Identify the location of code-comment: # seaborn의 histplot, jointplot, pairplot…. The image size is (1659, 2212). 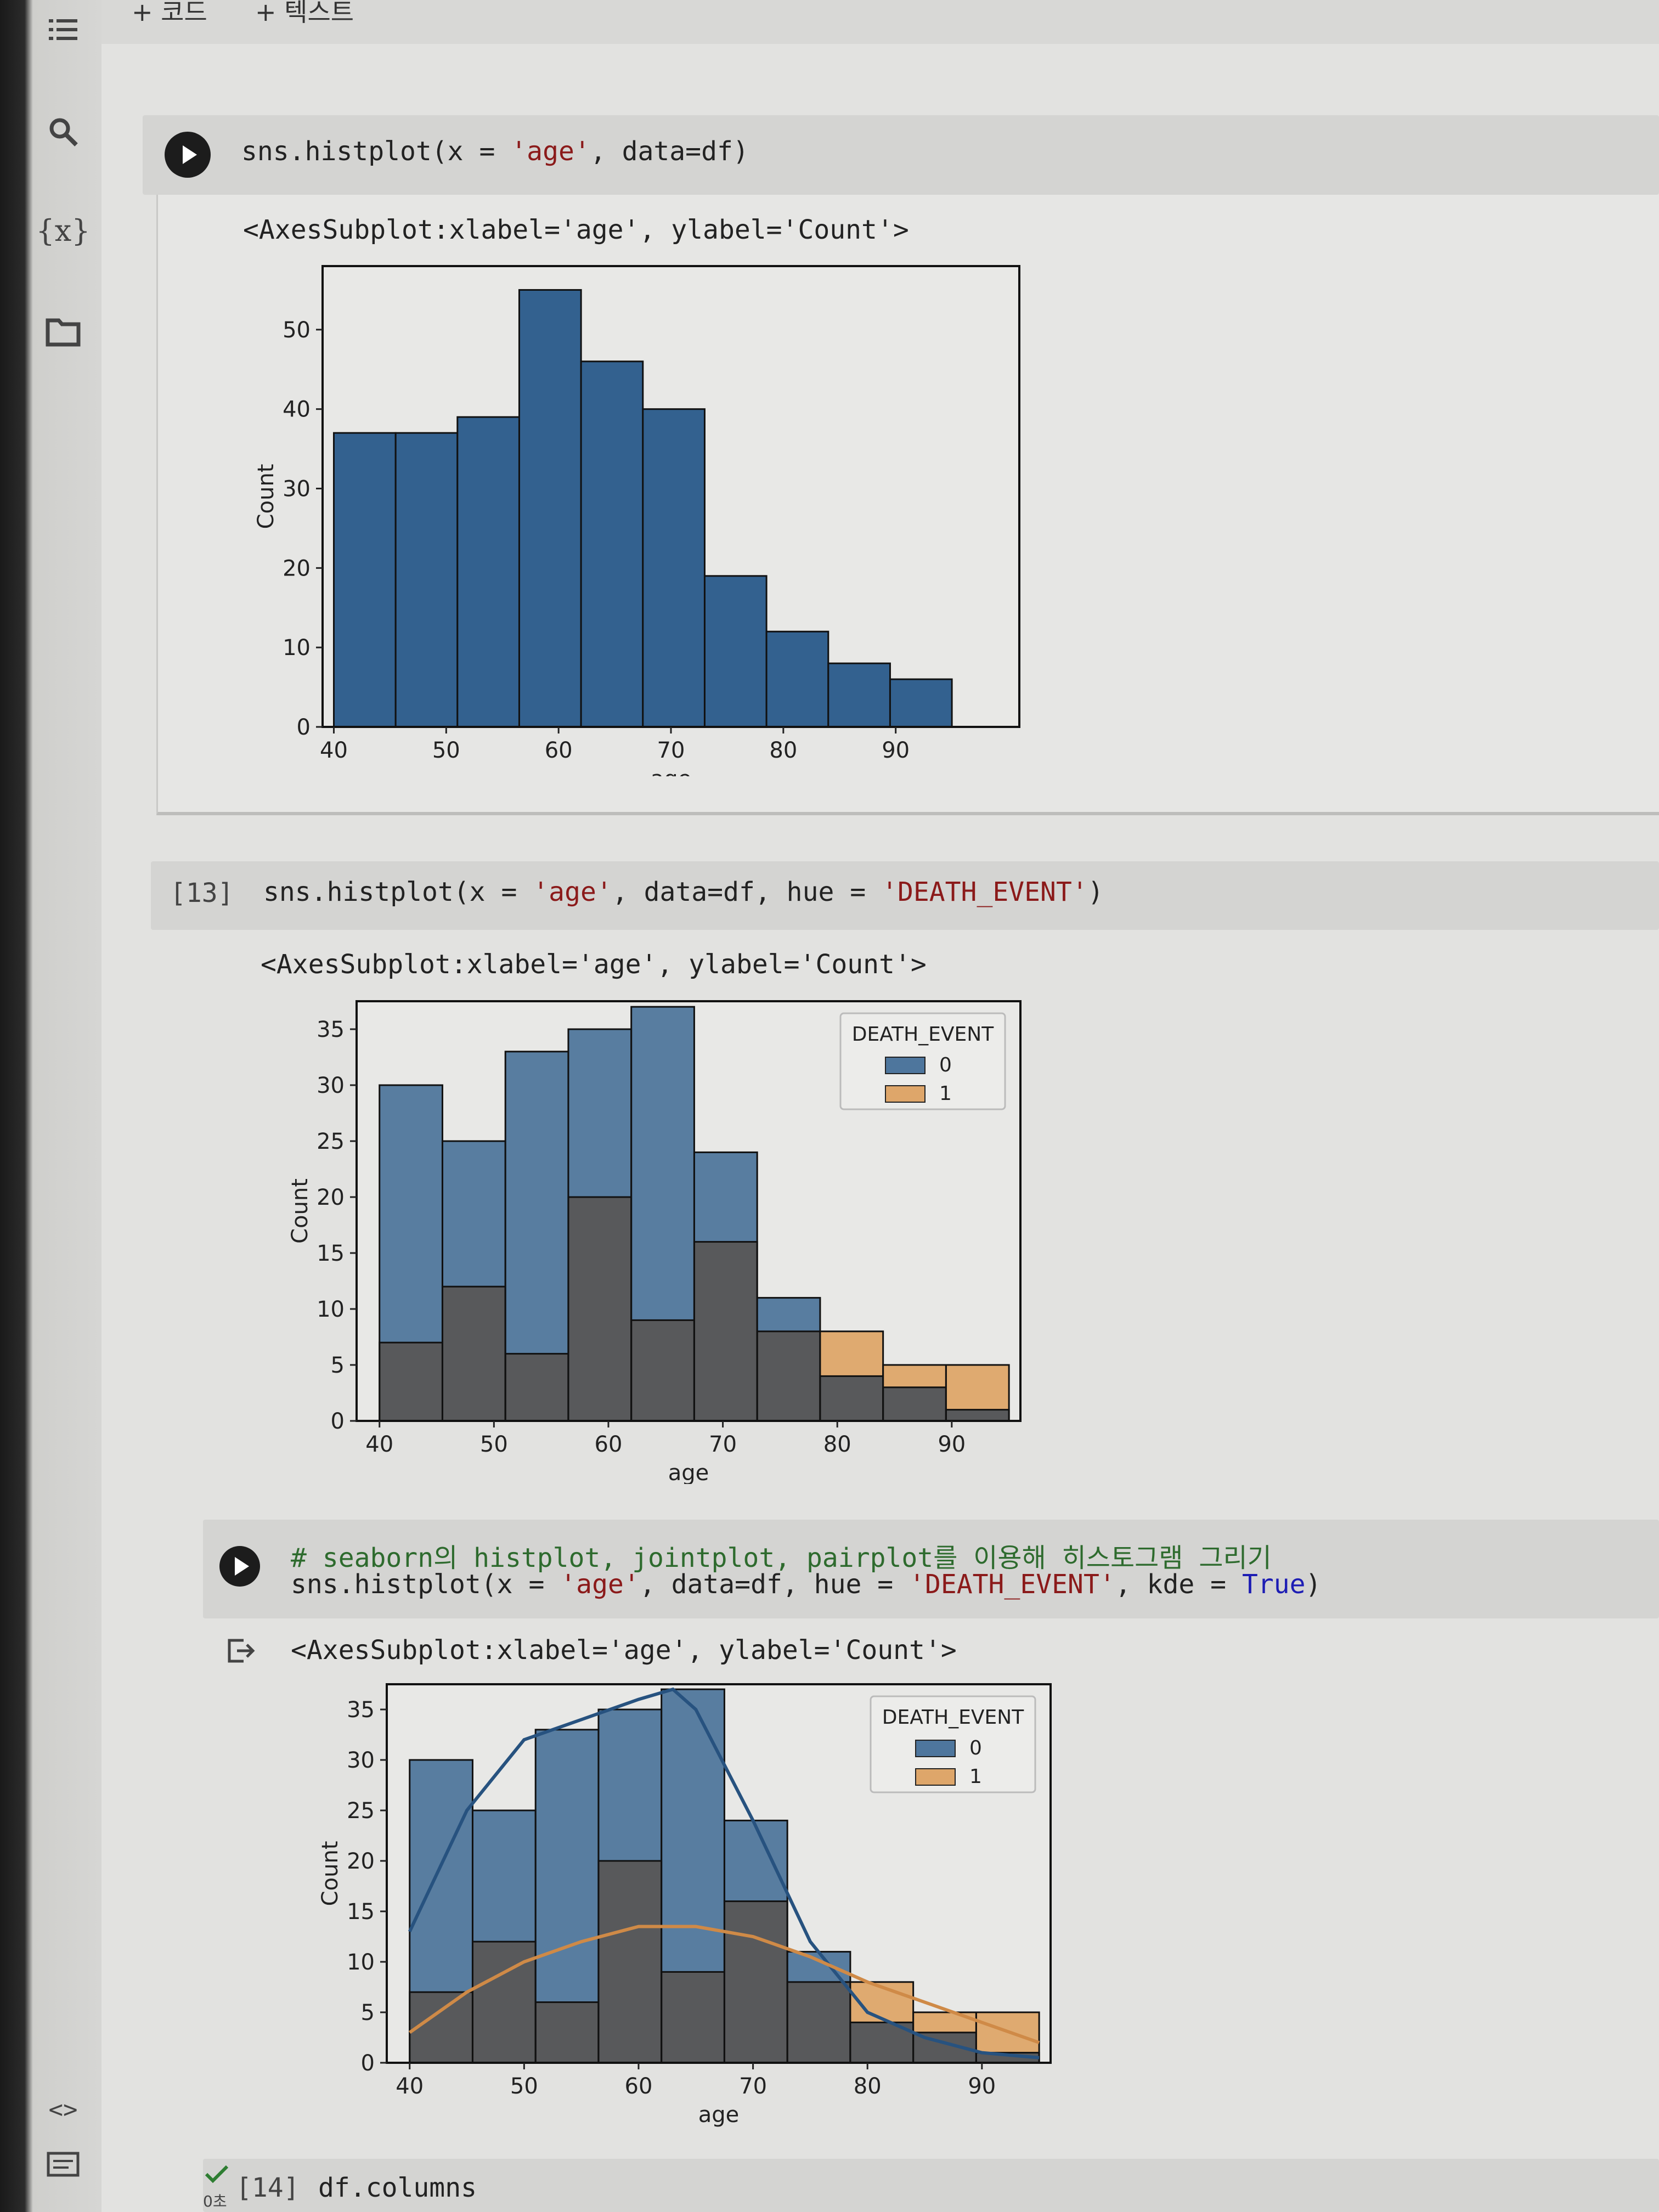
(782, 1558).